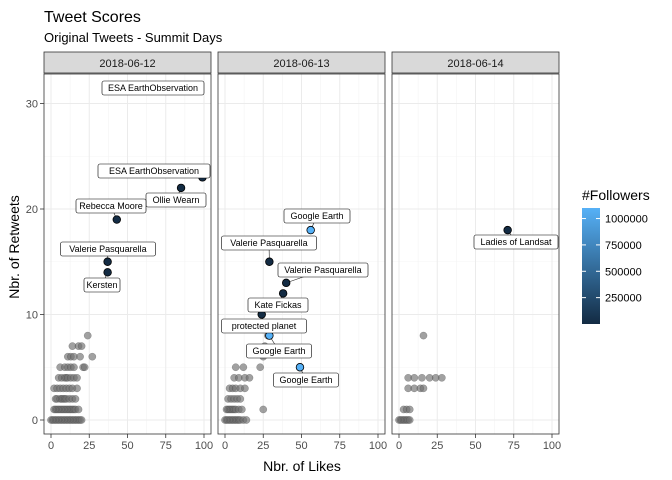 This screenshot has height=480, width=672. What do you see at coordinates (623, 246) in the screenshot?
I see `legend-label: 750000` at bounding box center [623, 246].